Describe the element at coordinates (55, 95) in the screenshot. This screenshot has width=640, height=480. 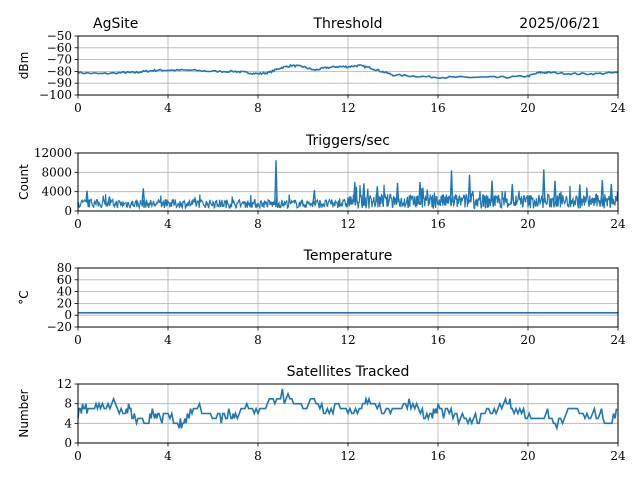
I see `y-tick-label: −100` at that location.